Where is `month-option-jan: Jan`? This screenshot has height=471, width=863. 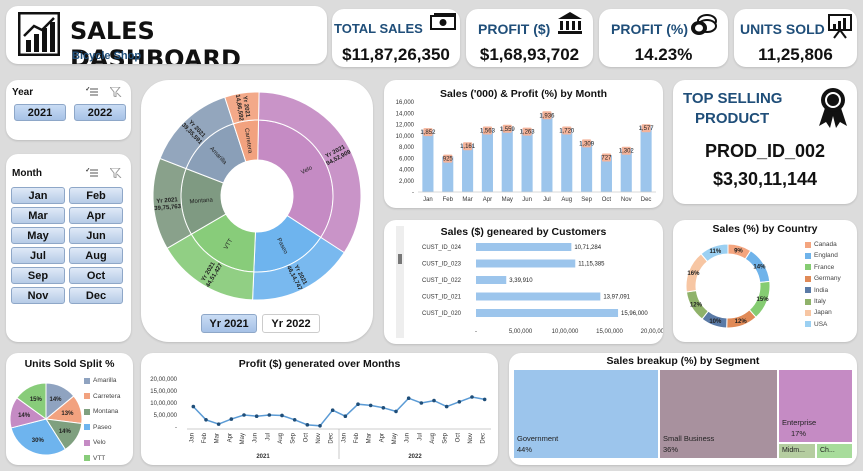 month-option-jan: Jan is located at coordinates (38, 195).